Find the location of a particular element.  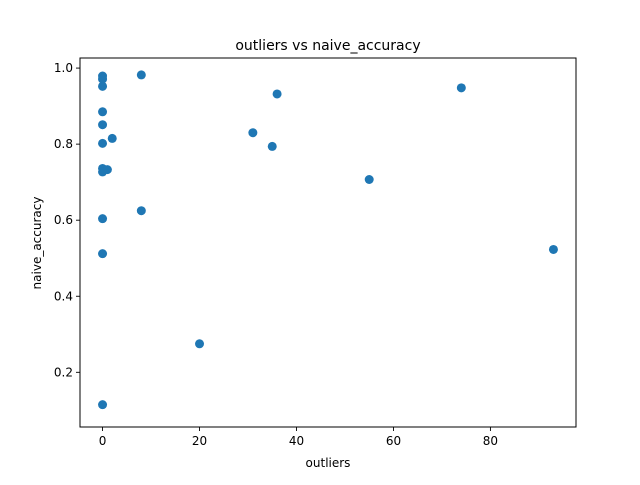

y-axis-label: naive_accuracy is located at coordinates (37, 243).